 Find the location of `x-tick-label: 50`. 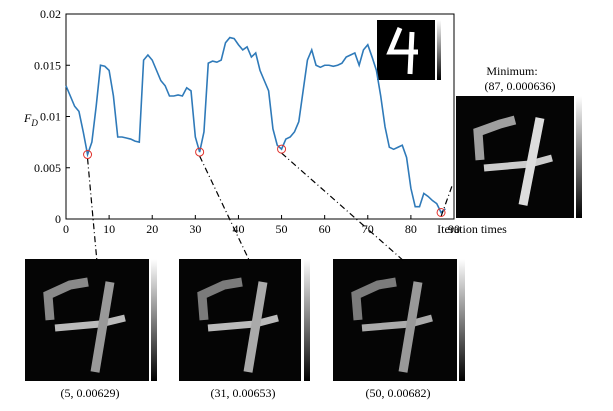

x-tick-label: 50 is located at coordinates (282, 229).